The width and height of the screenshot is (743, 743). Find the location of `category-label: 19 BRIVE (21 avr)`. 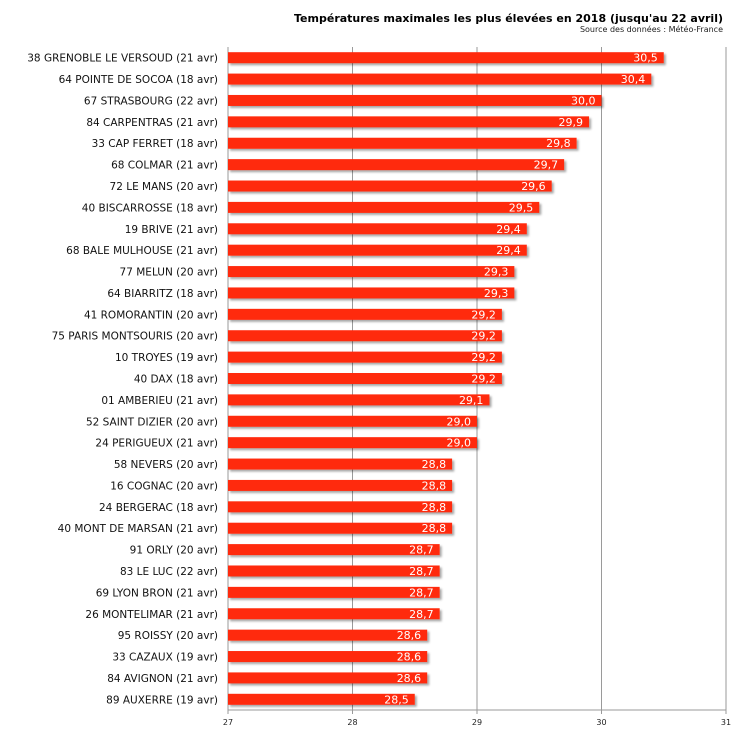

category-label: 19 BRIVE (21 avr) is located at coordinates (171, 230).